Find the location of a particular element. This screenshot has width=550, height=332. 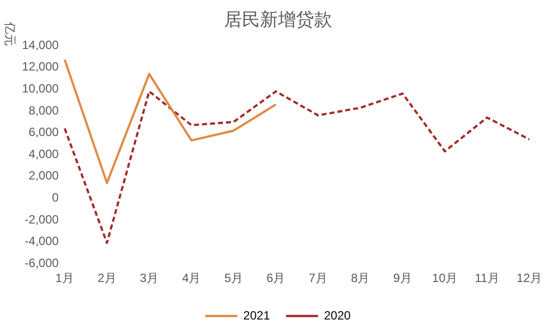

x-tick-label: 6月 is located at coordinates (276, 278).